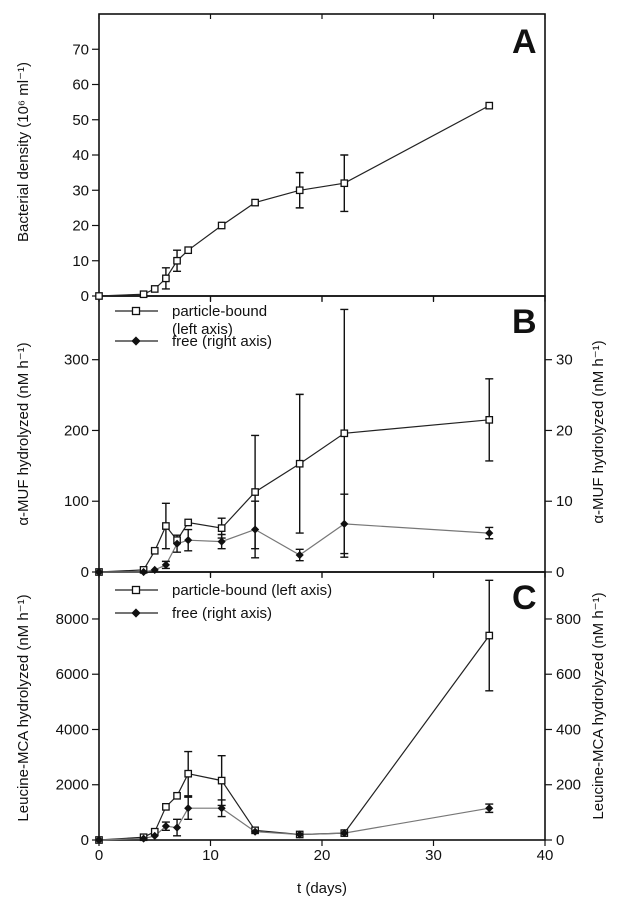  I want to click on panel-b-right-y-tick-label: 10, so click(564, 501).